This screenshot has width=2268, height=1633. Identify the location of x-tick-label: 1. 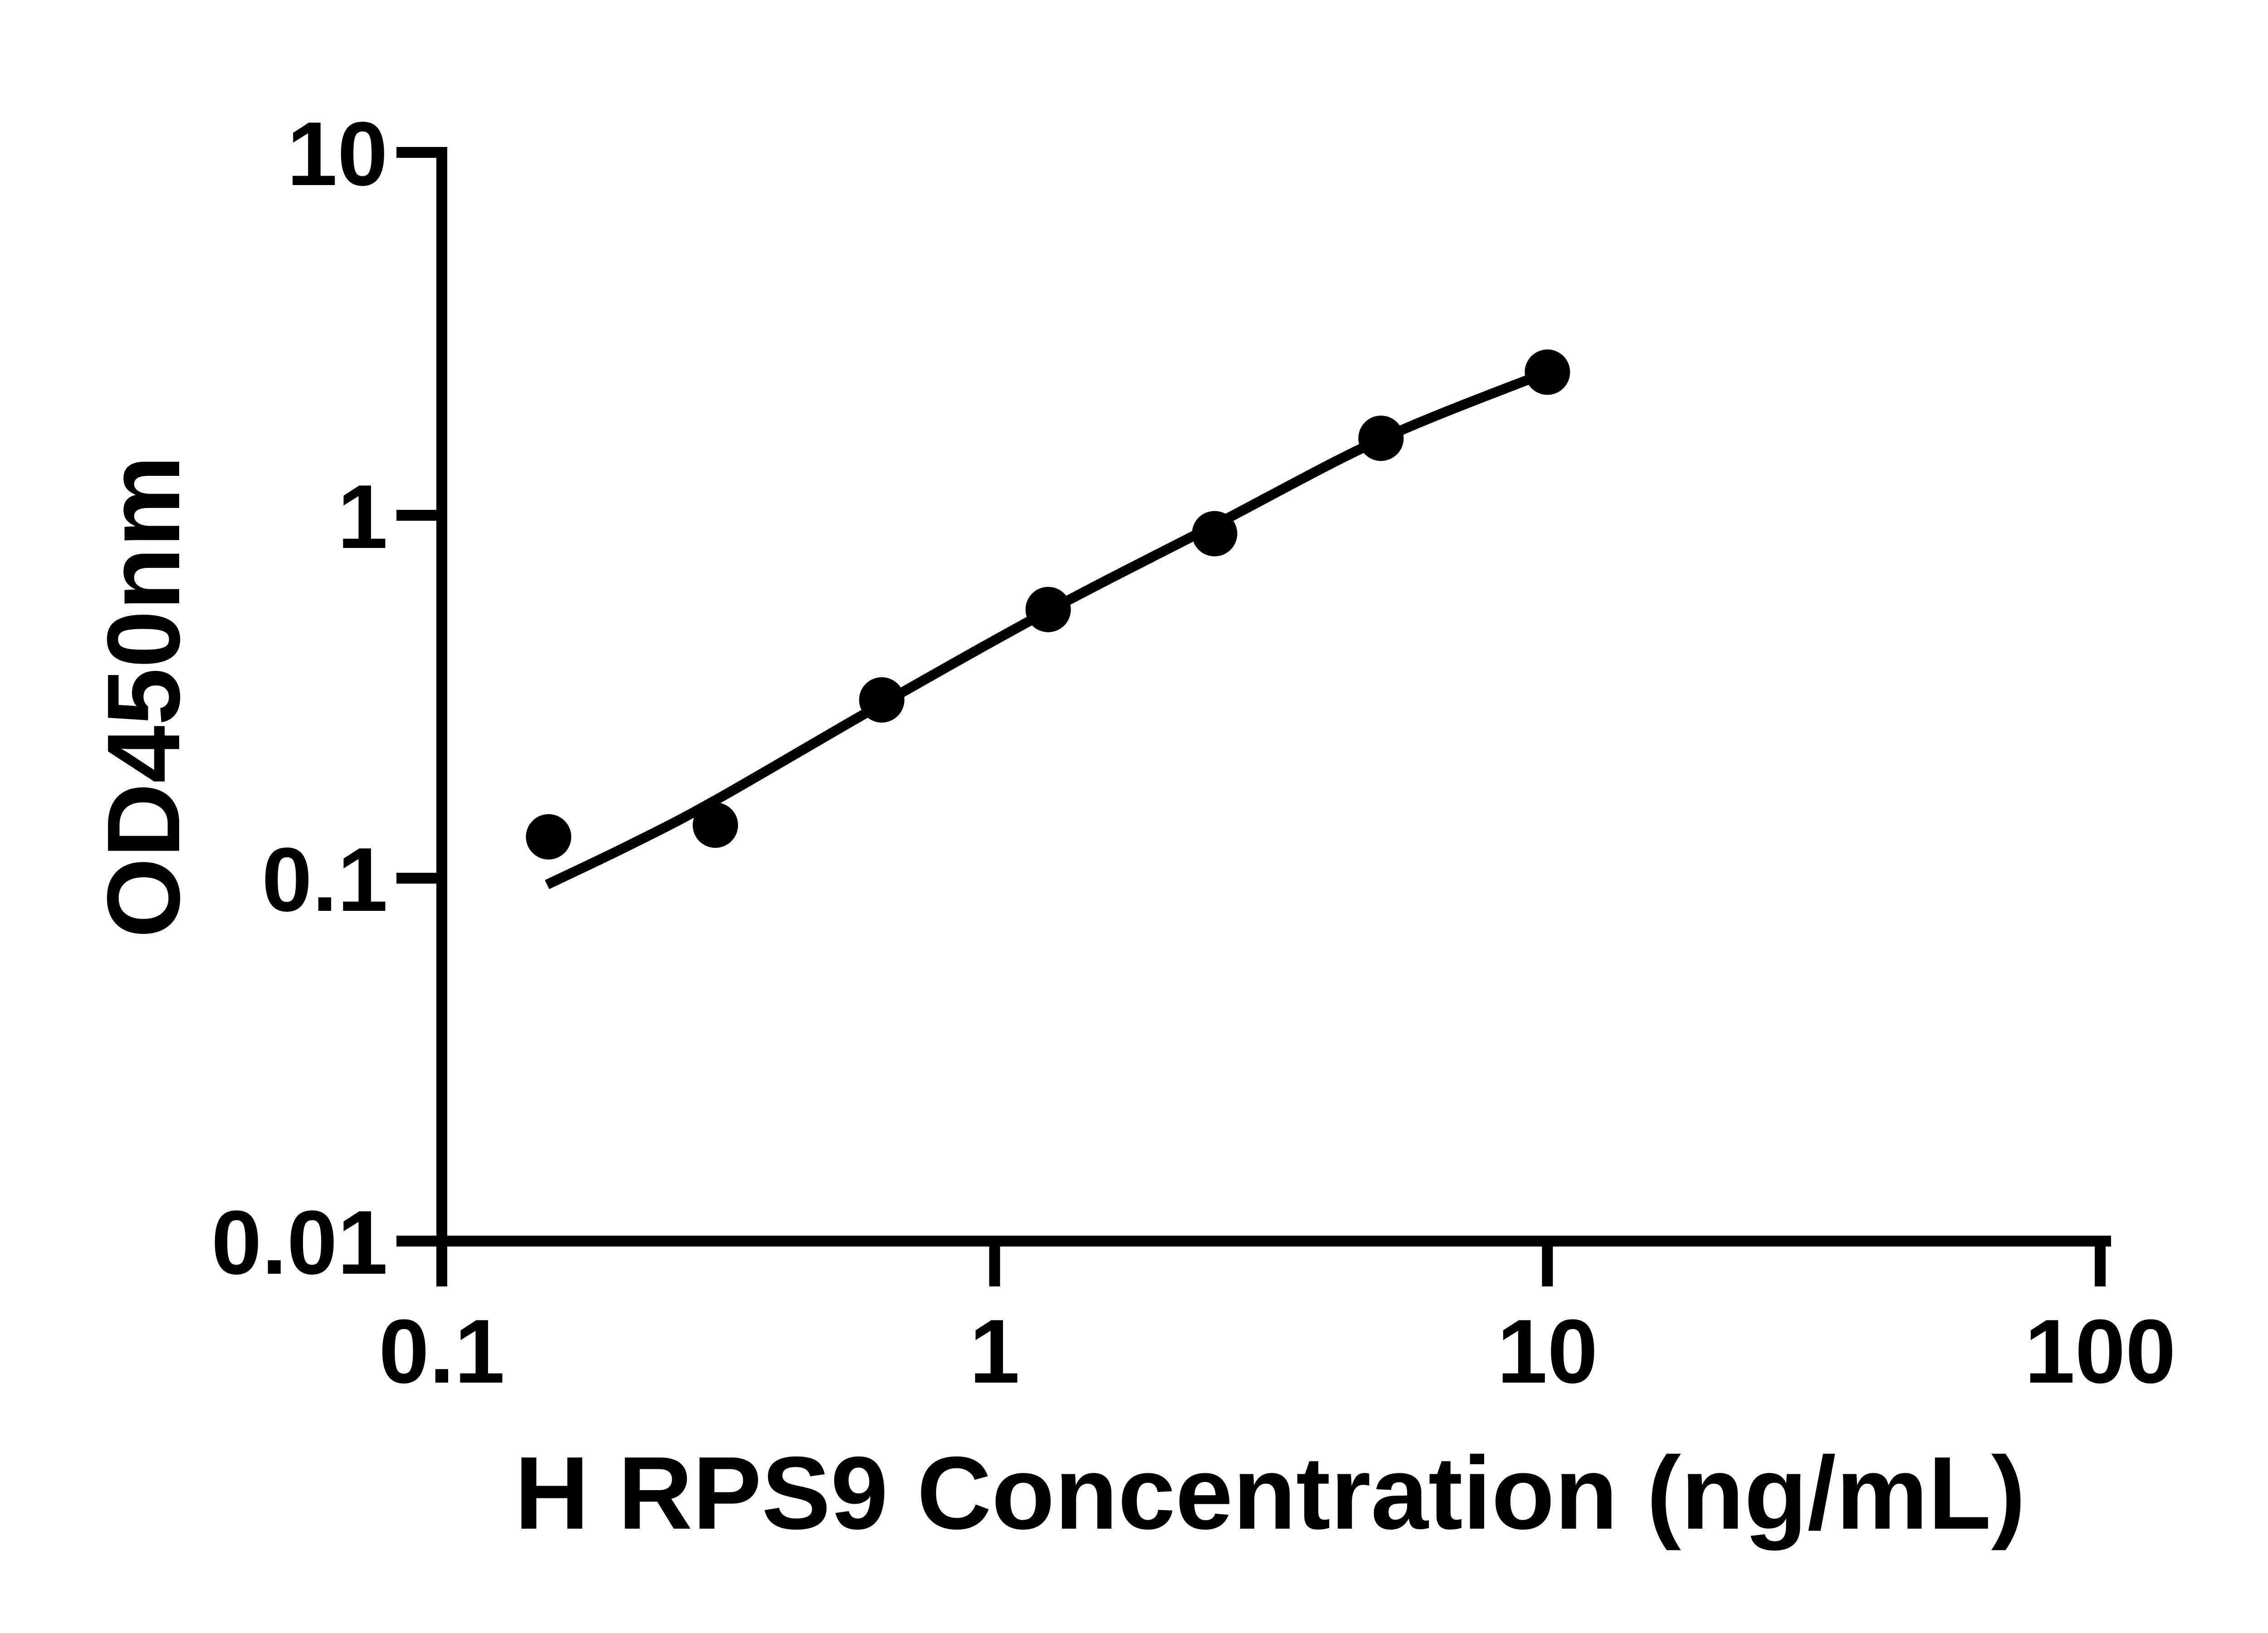
(995, 1351).